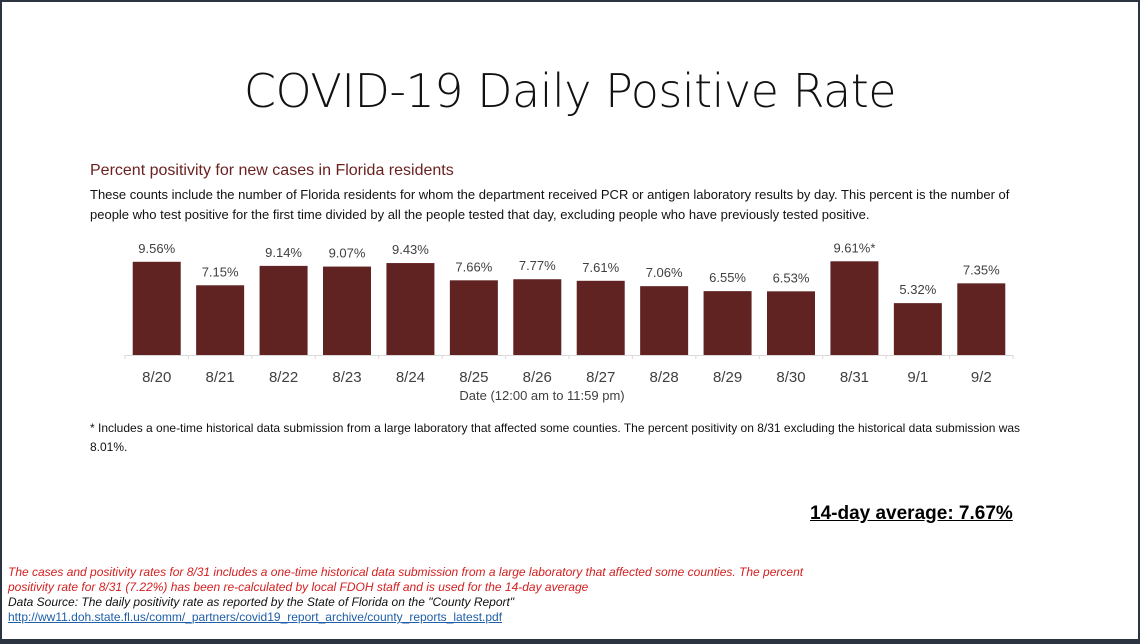 The width and height of the screenshot is (1140, 644). Describe the element at coordinates (537, 317) in the screenshot. I see `bar-8/26` at that location.